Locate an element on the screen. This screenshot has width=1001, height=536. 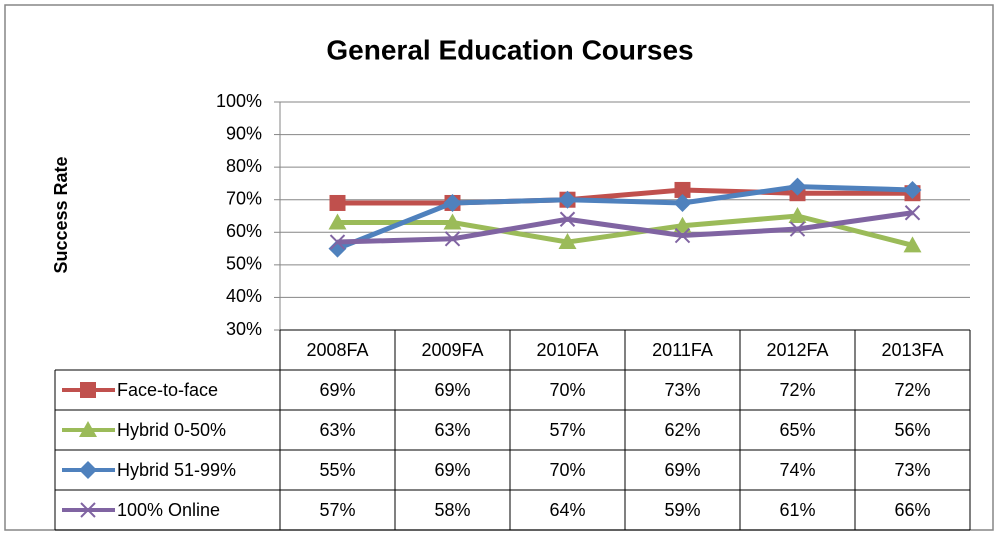
y-tick-label: 60% is located at coordinates (244, 231).